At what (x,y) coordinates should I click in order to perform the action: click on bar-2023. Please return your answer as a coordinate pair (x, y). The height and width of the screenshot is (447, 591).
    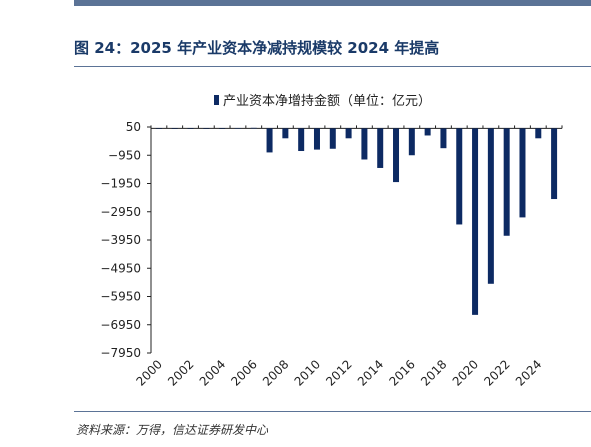
    Looking at the image, I should click on (522, 173).